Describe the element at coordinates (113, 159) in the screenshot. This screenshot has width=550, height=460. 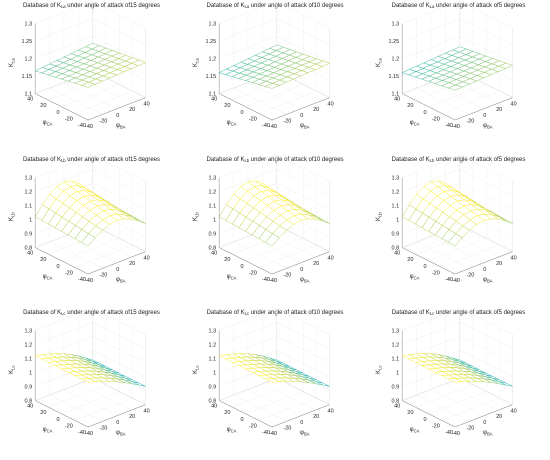
I see `chart-title-suffix: under angle of attack of15 degrees` at that location.